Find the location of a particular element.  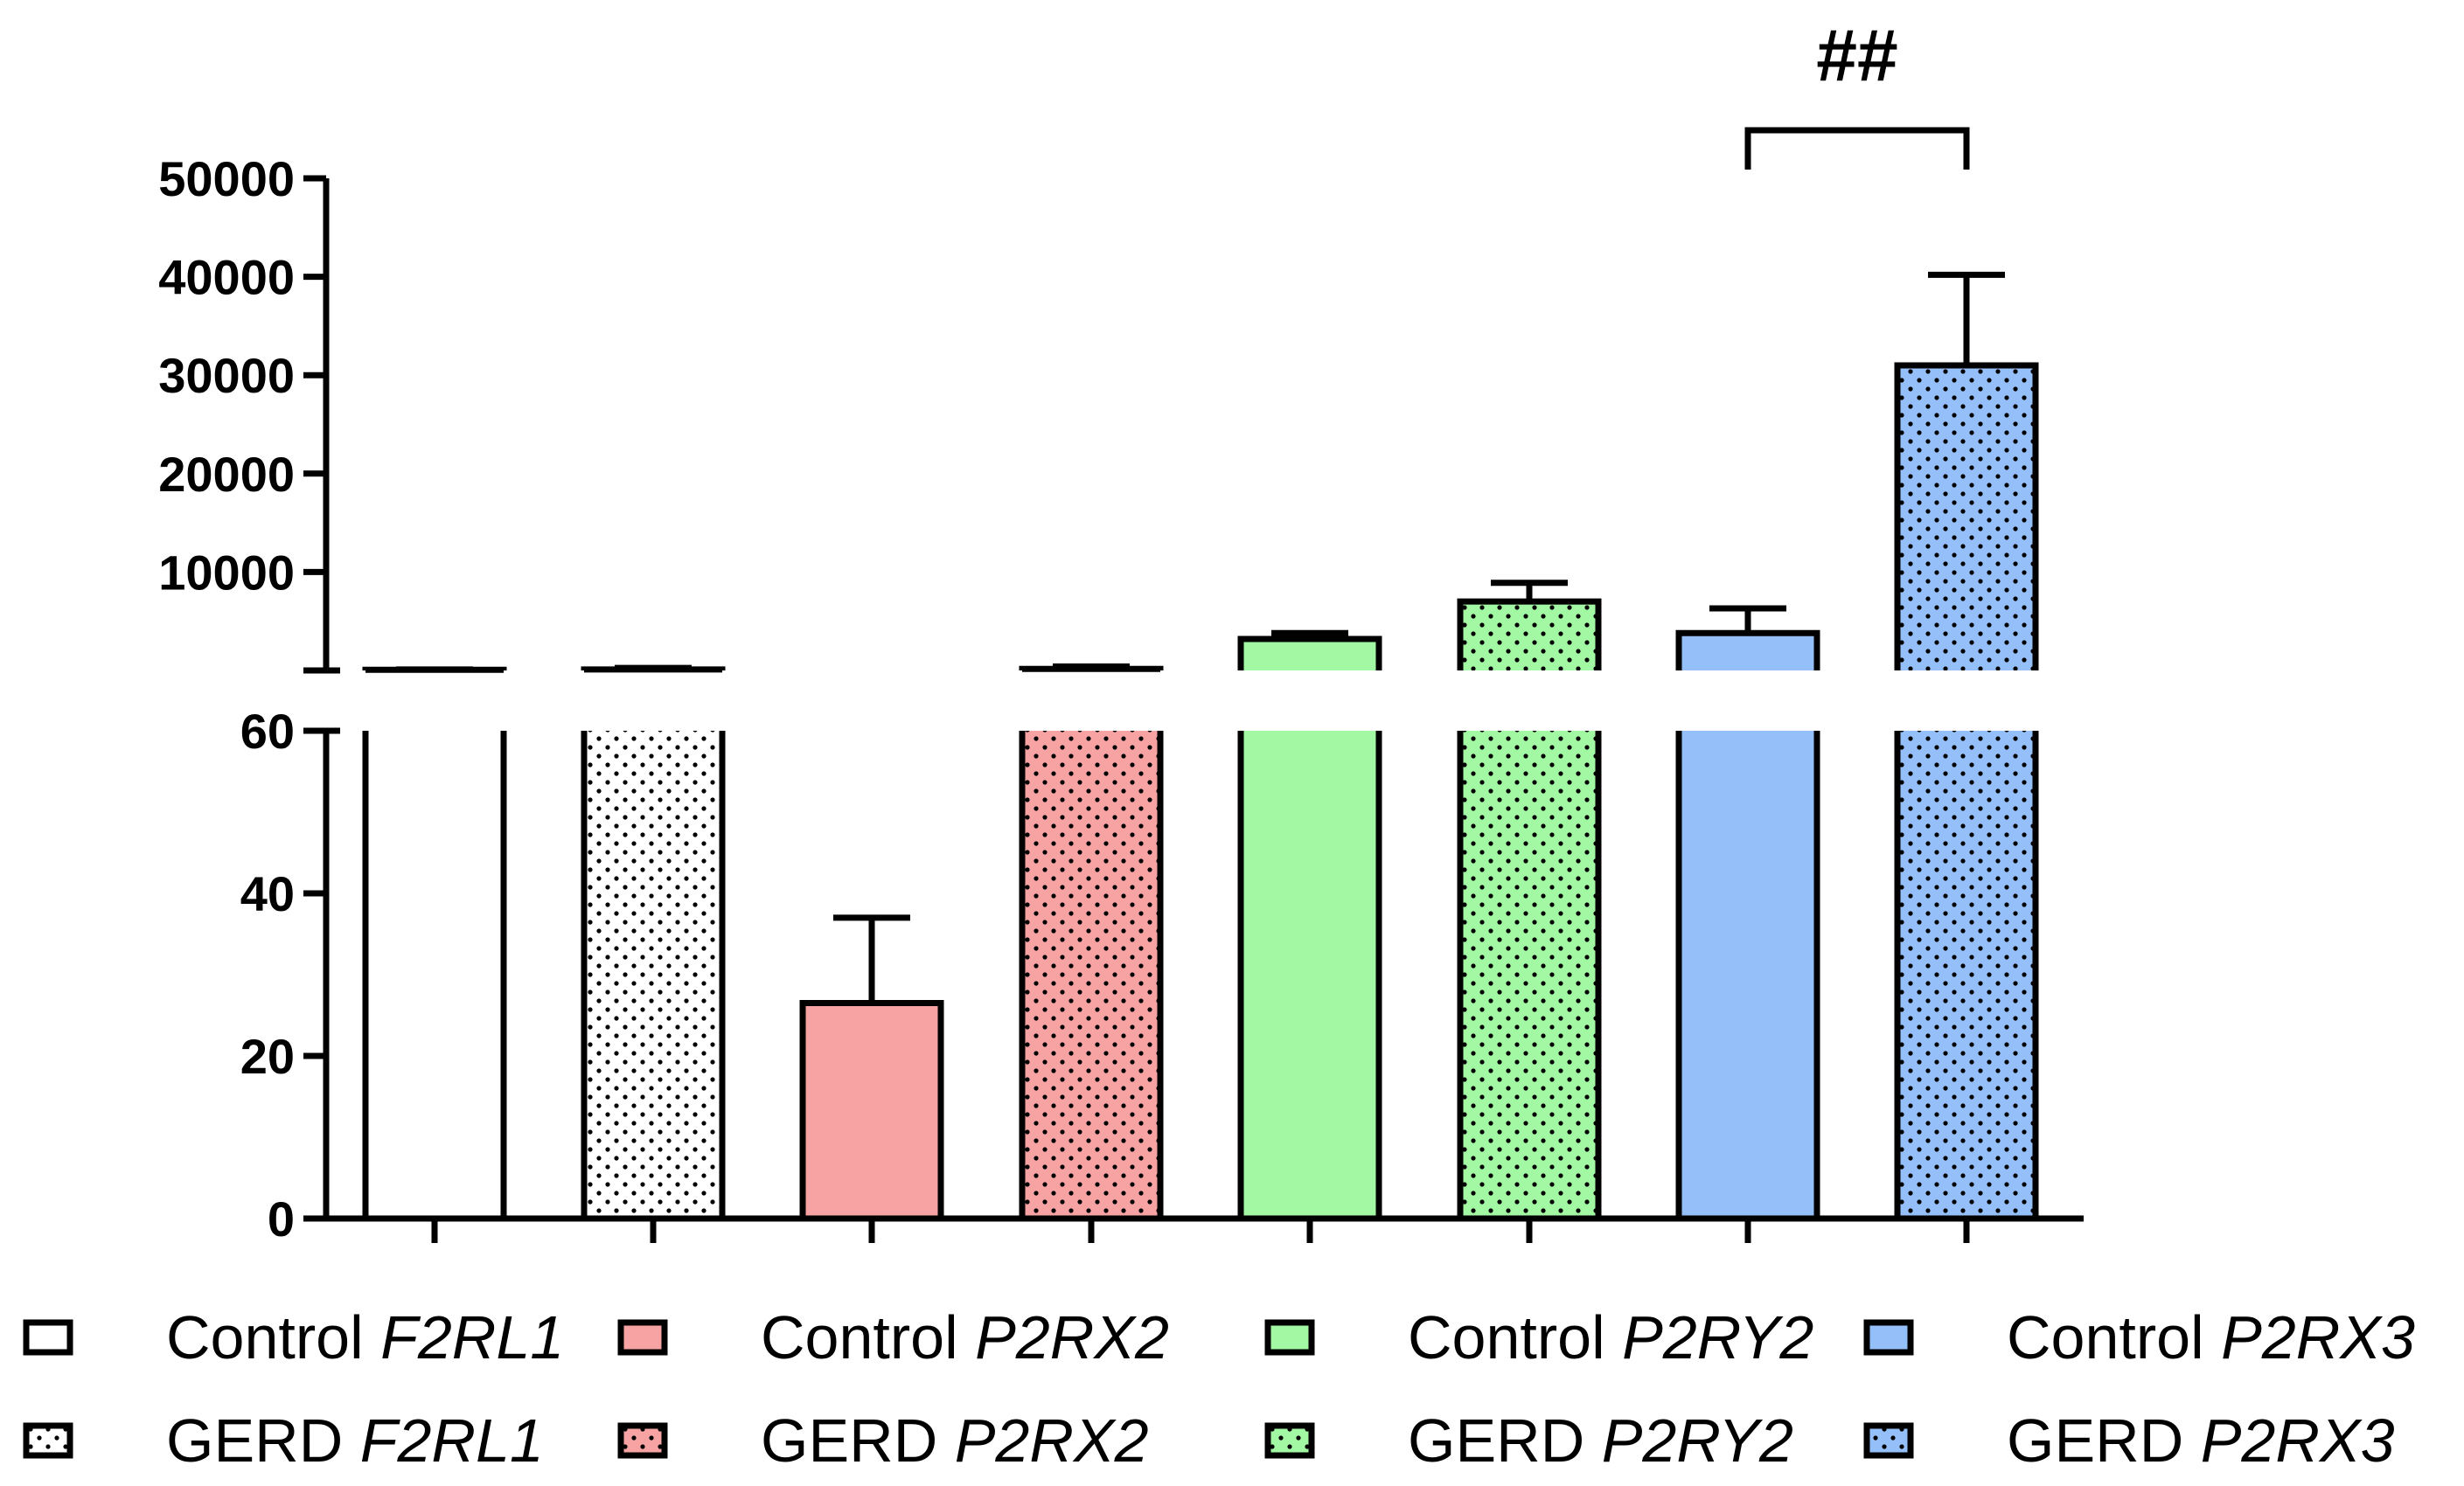

legend-swatch-fill-control-p2ry2 is located at coordinates (1290, 1338).